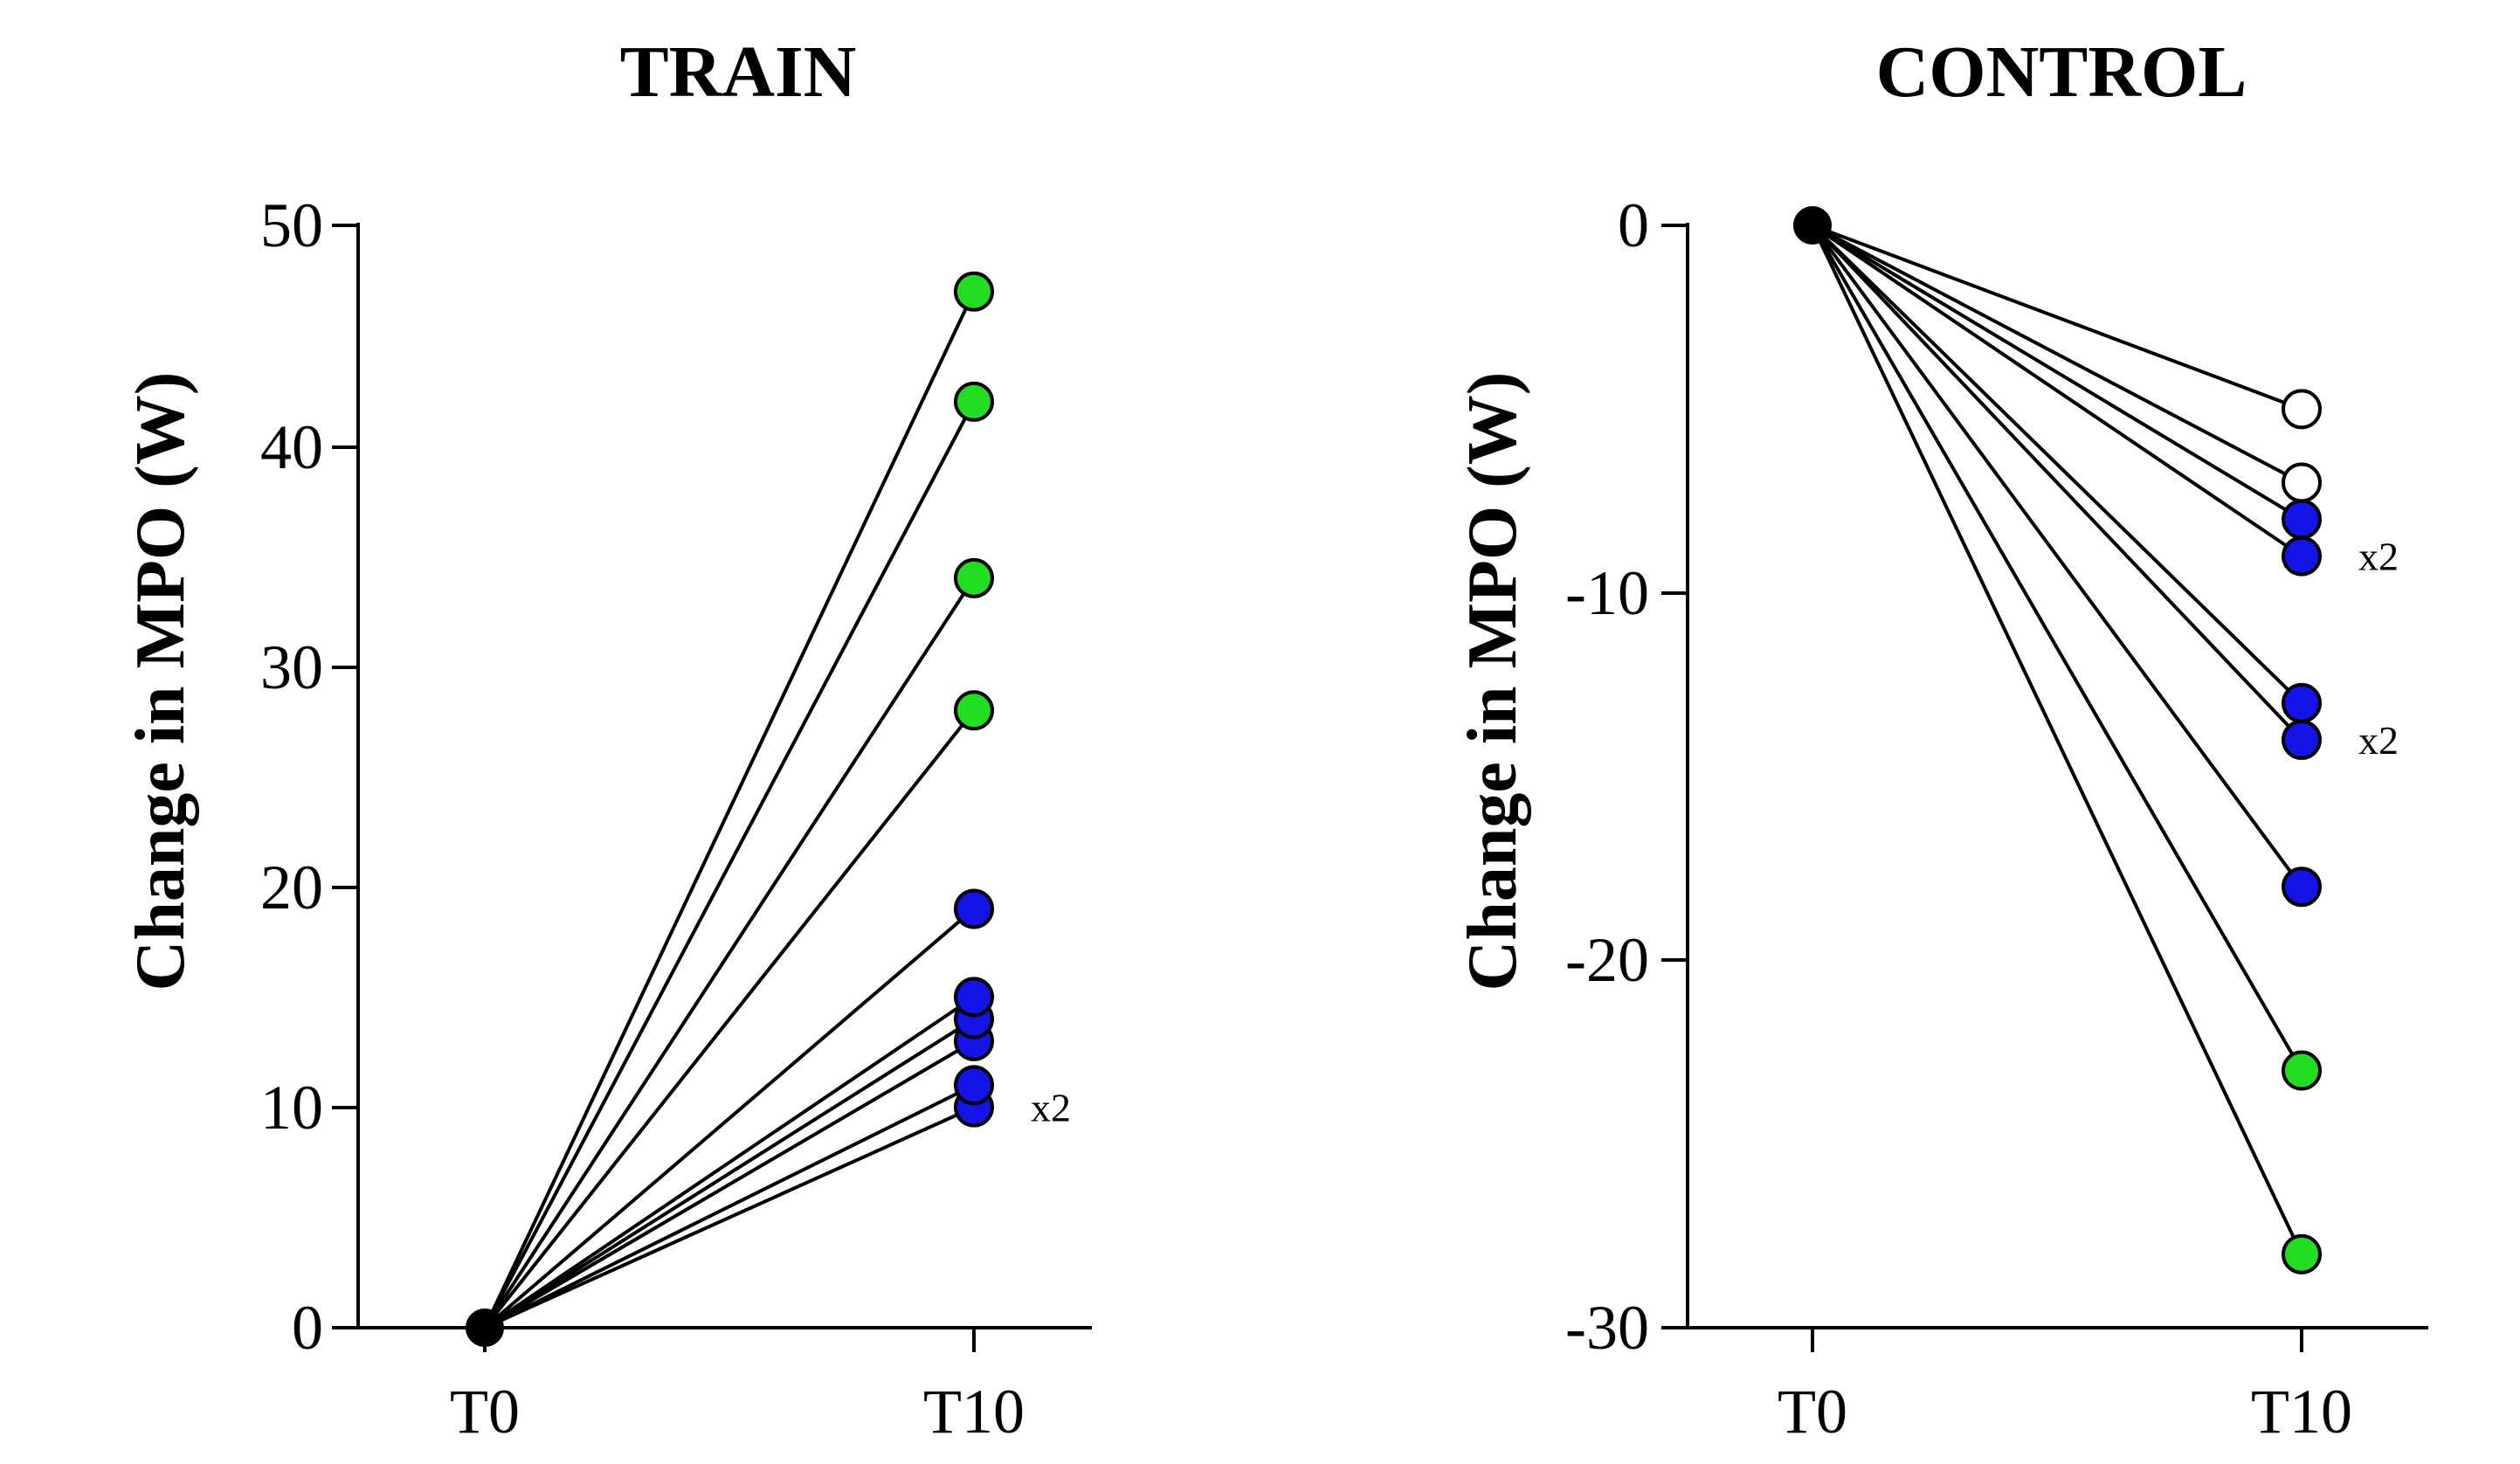 Image resolution: width=2520 pixels, height=1464 pixels. I want to click on control-x-tick-labels: T0 T10, so click(2065, 1412).